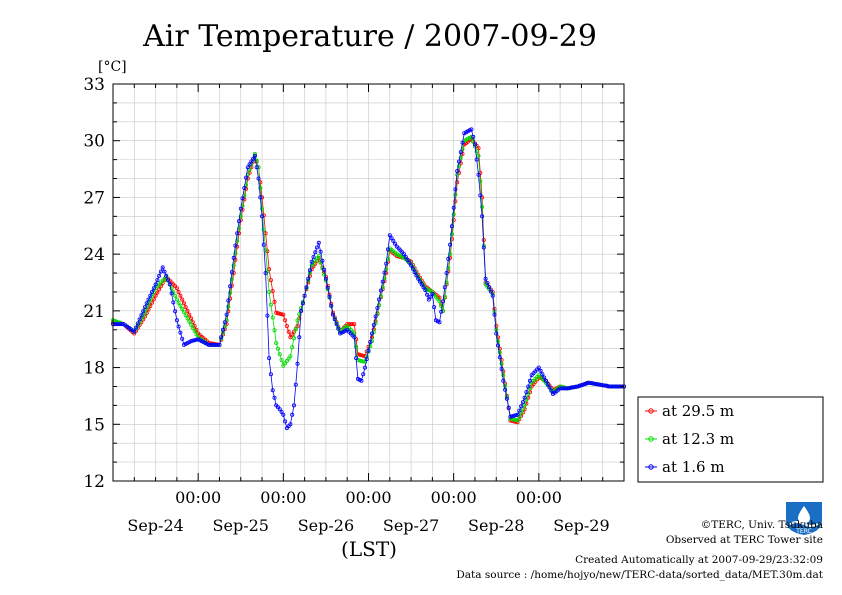 The width and height of the screenshot is (842, 595). What do you see at coordinates (94, 255) in the screenshot?
I see `y-tick-label: 24` at bounding box center [94, 255].